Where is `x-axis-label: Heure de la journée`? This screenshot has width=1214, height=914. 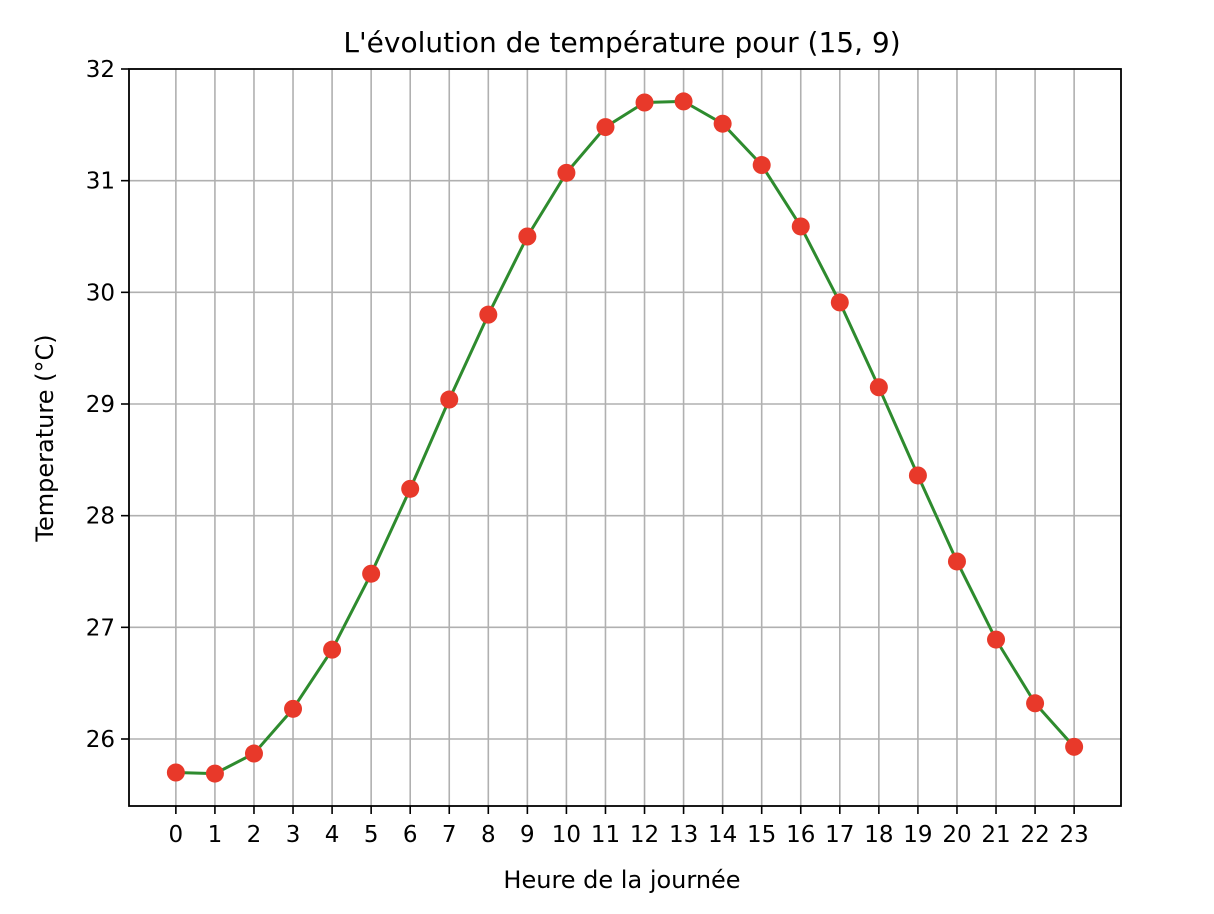 x-axis-label: Heure de la journée is located at coordinates (621, 880).